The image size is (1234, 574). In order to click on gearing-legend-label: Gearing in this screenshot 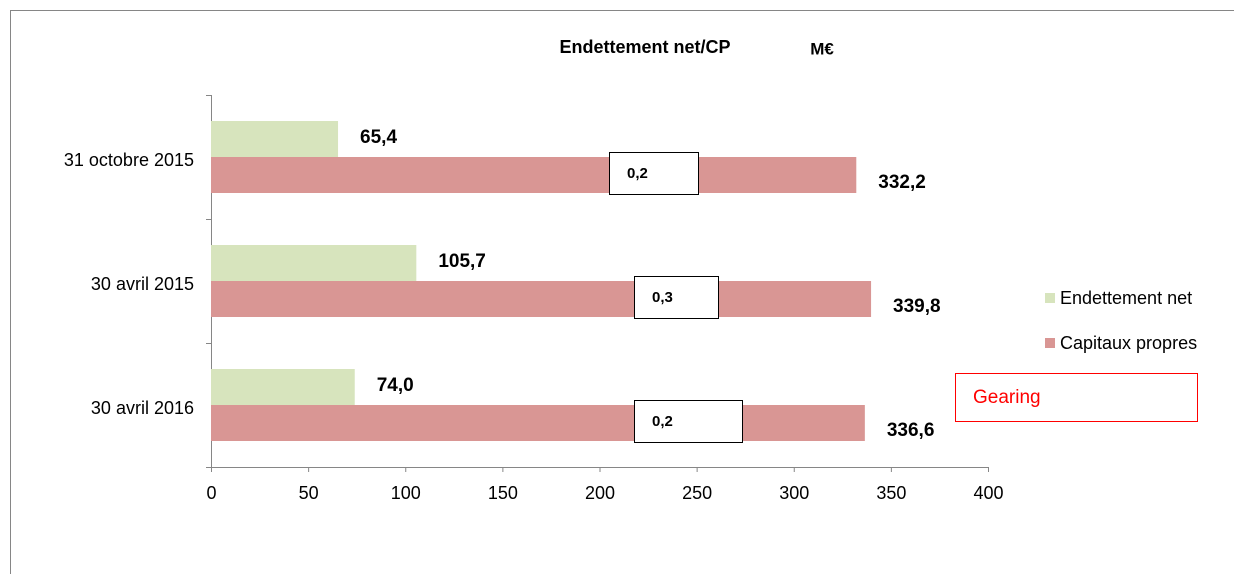, I will do `click(1007, 397)`.